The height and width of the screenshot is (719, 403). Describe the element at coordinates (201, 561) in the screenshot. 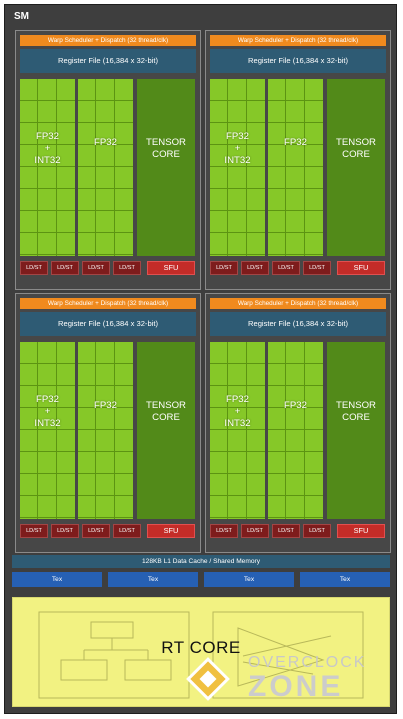

I see `l1-data-cache: 128KB L1 Data Cache / Shared Memory` at that location.